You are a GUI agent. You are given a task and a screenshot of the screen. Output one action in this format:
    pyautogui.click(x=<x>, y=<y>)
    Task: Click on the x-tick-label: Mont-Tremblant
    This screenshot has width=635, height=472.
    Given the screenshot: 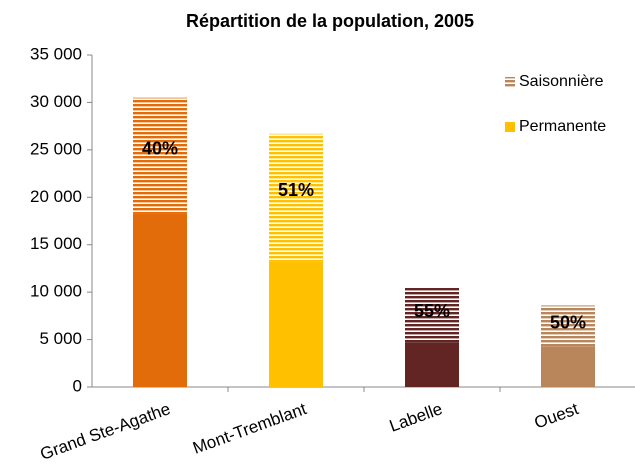 What is the action you would take?
    pyautogui.click(x=249, y=428)
    